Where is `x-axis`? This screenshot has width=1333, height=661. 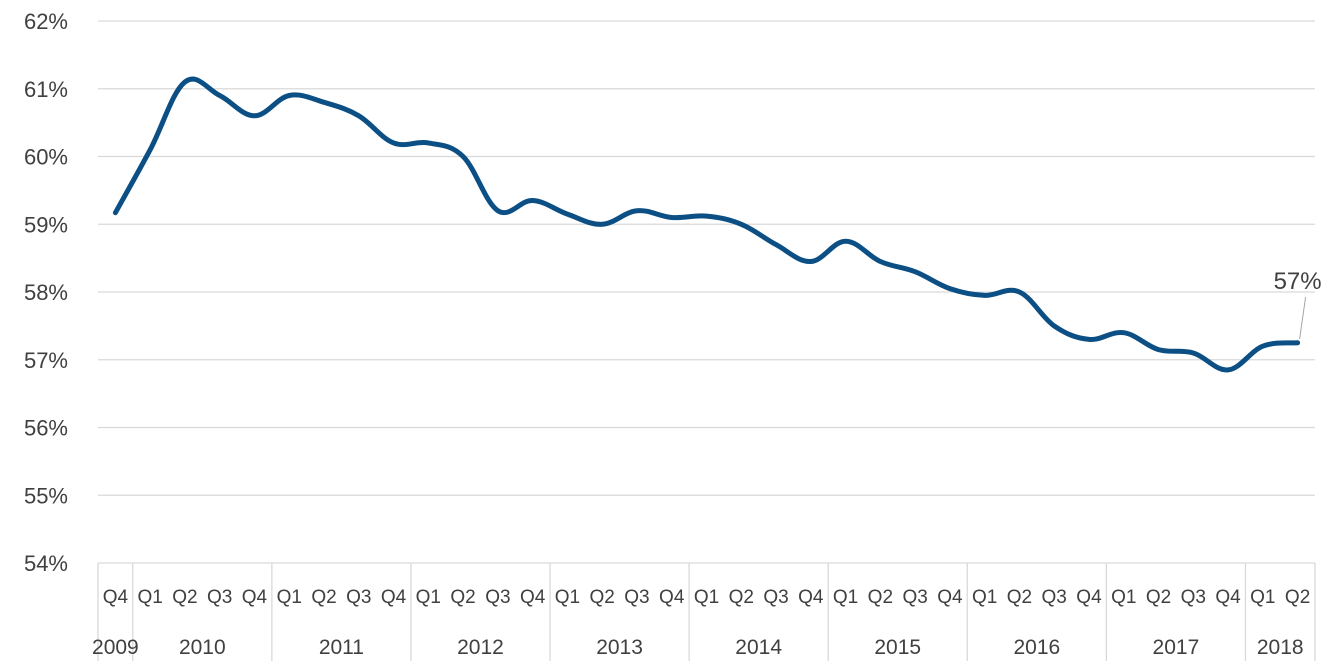
x-axis is located at coordinates (706, 611).